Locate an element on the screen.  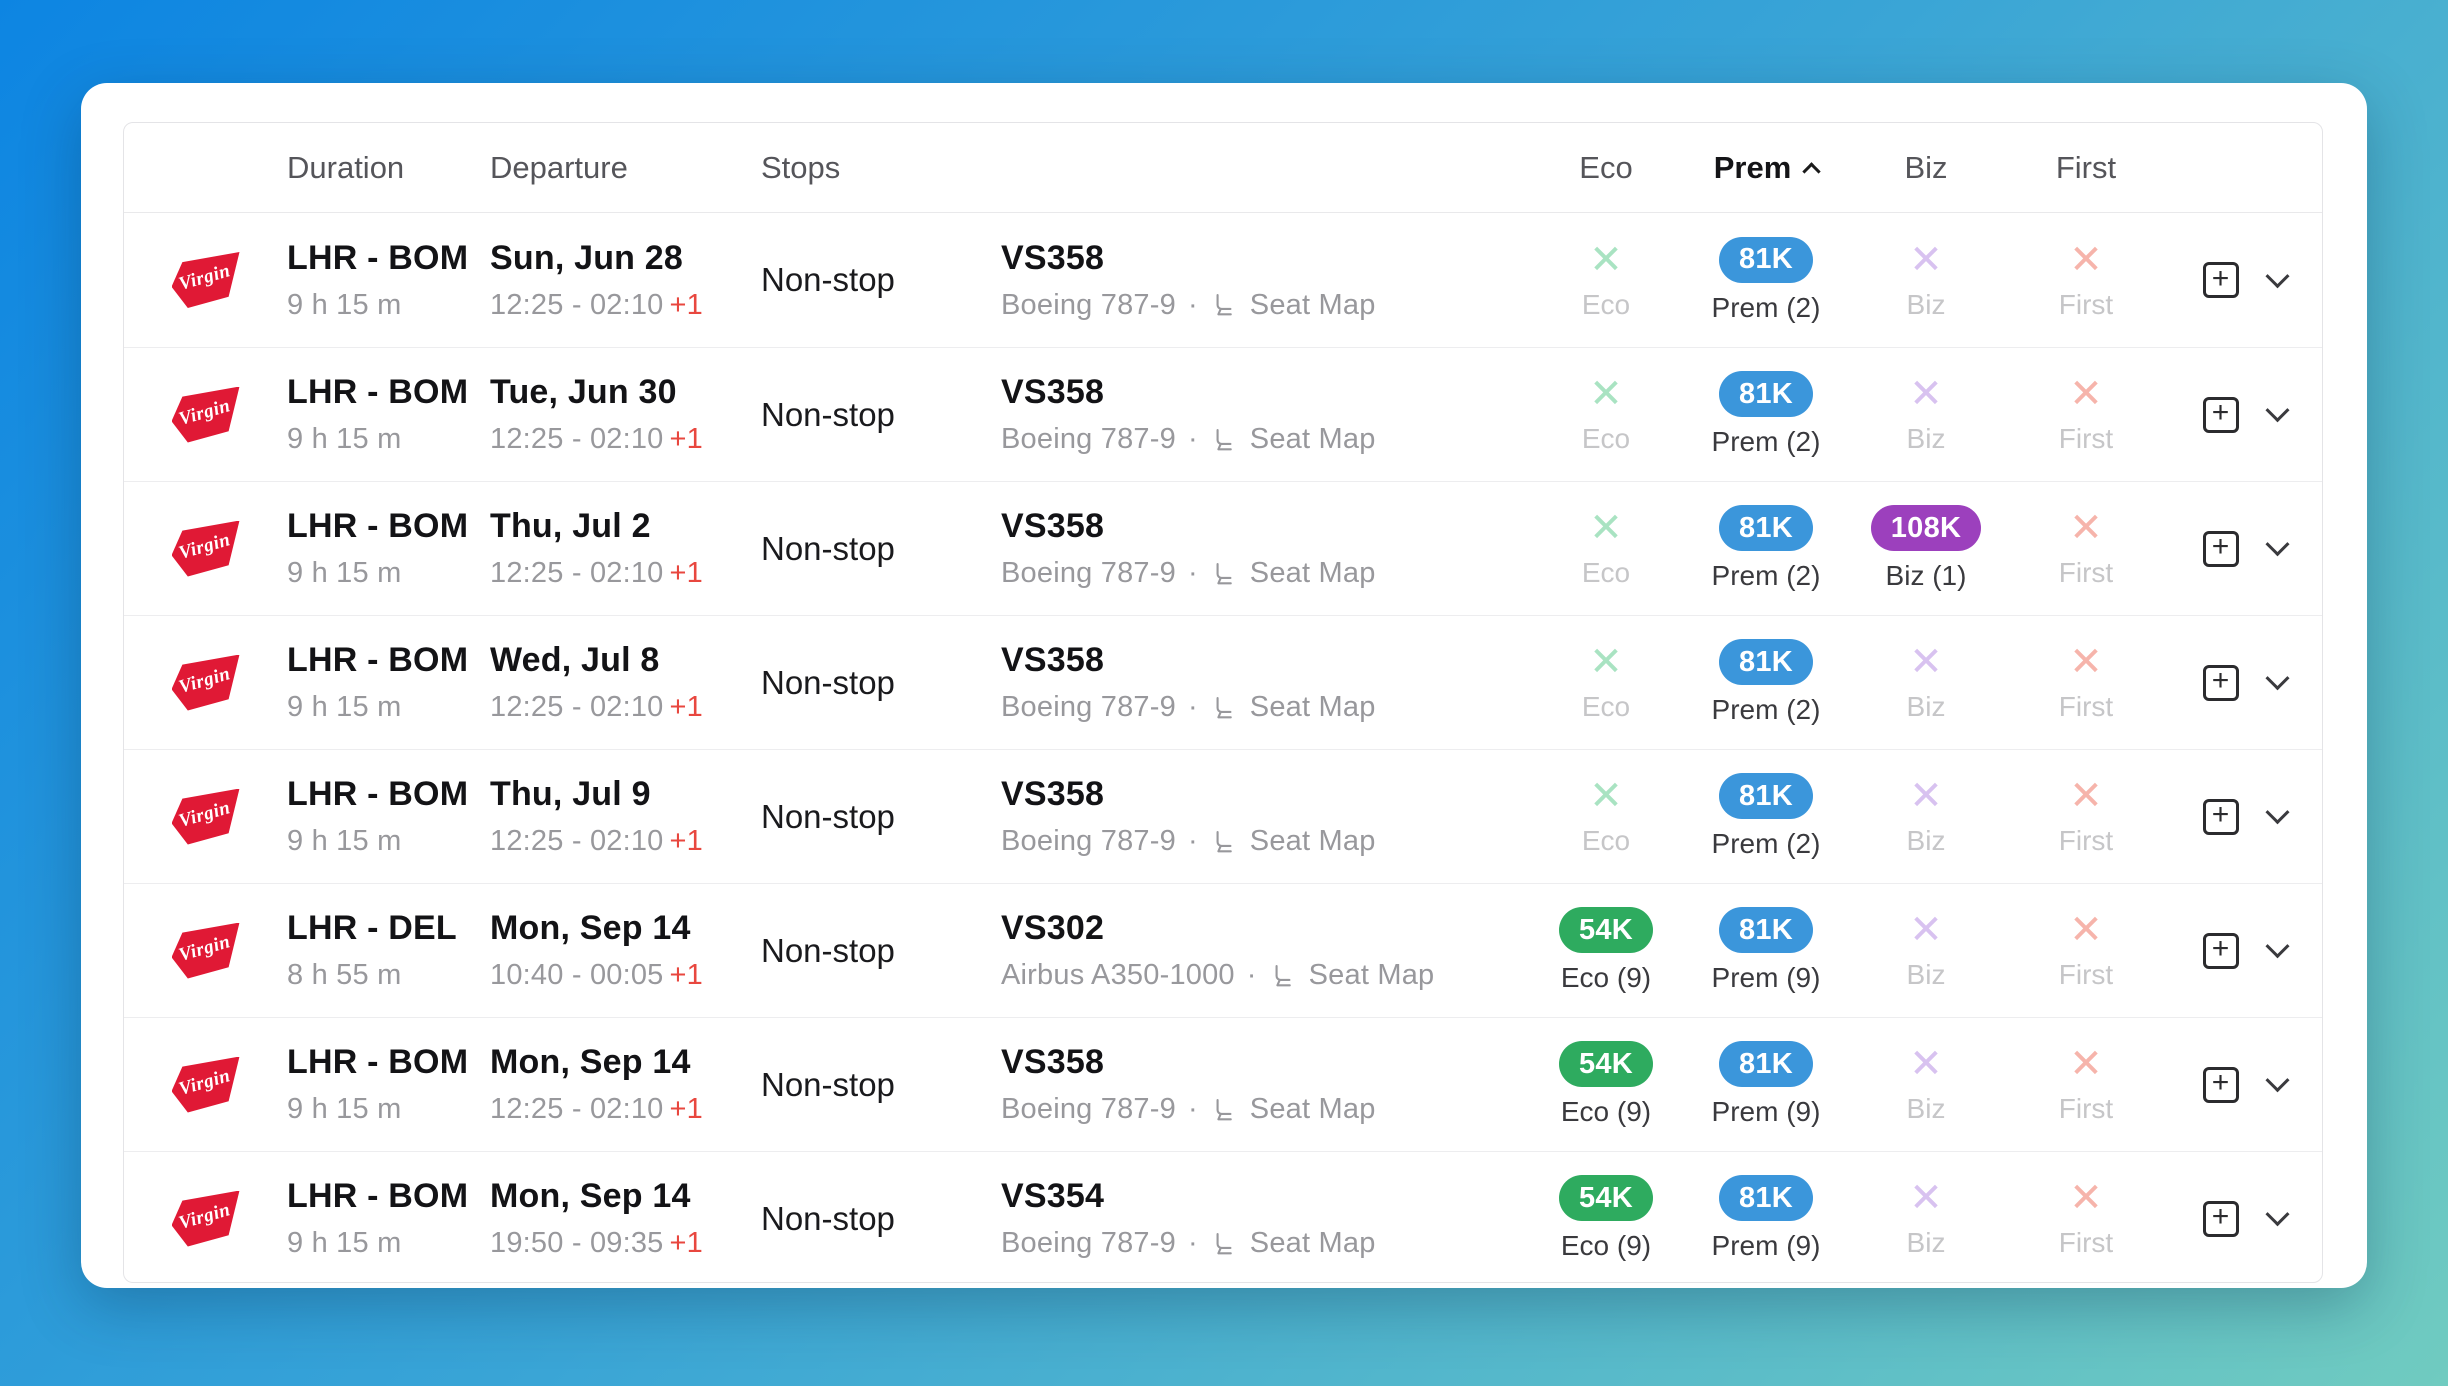
departure-cell: Wed, Jul 8 12:25 - 02:10 +1 is located at coordinates (625, 682).